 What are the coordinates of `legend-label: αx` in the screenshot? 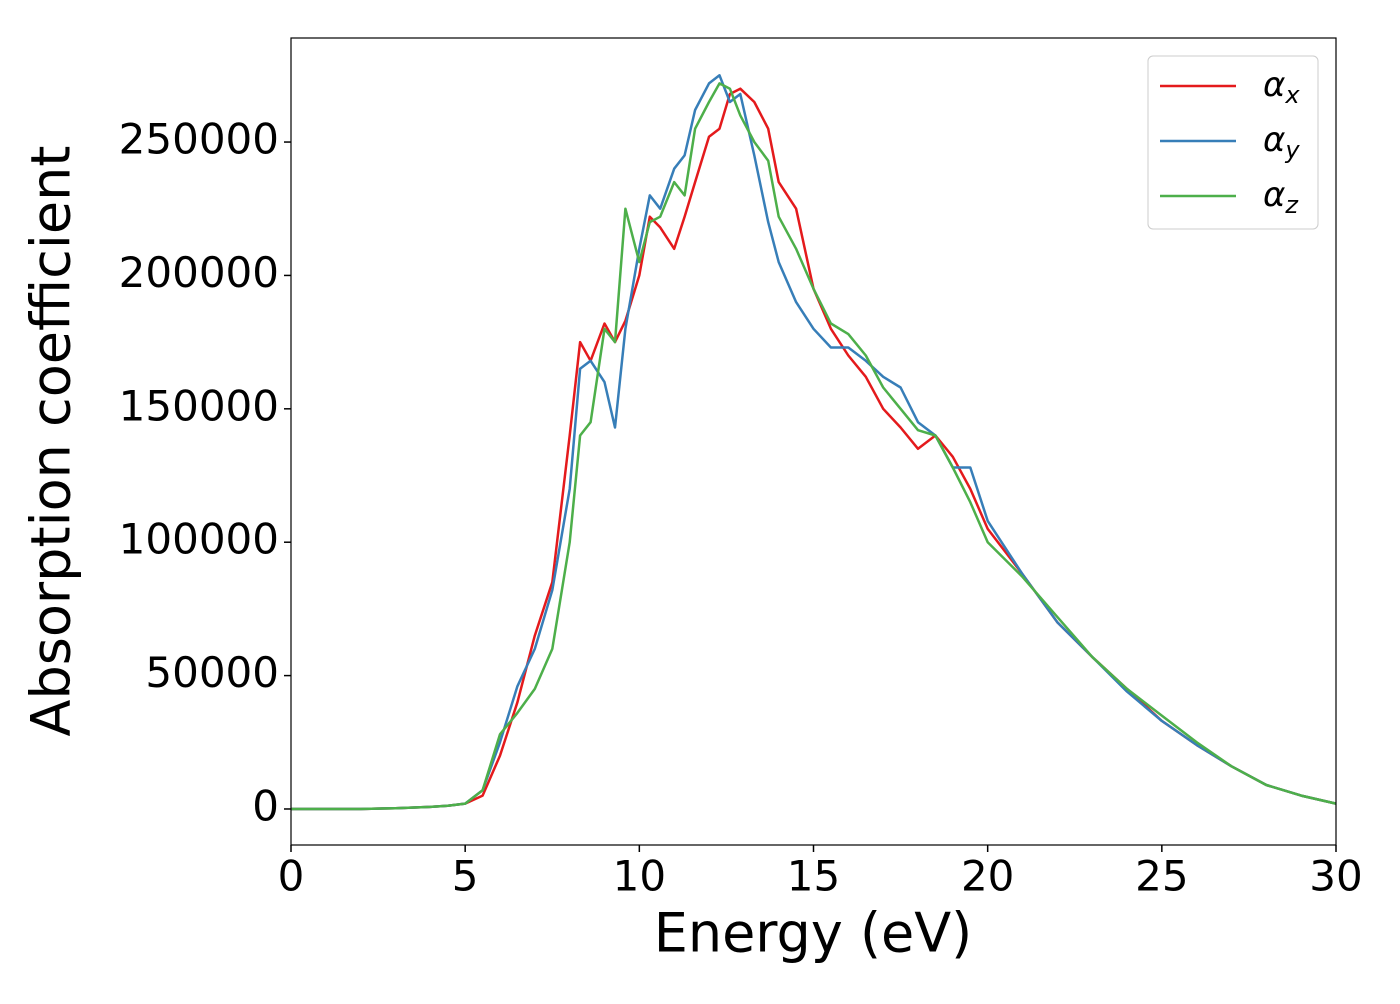 It's located at (1281, 87).